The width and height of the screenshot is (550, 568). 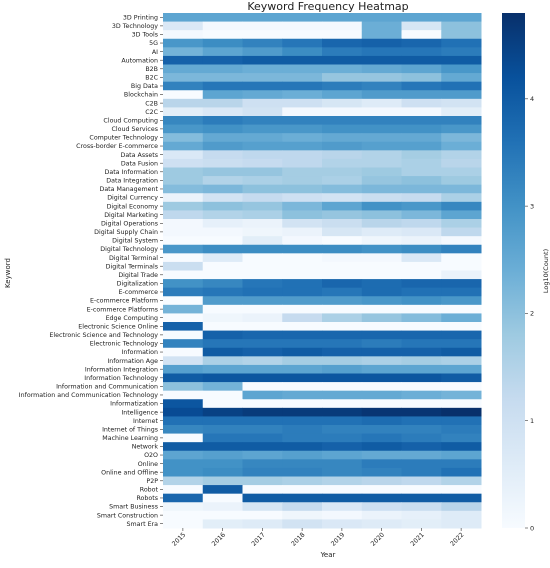 I want to click on y-tick-label: Automation, so click(x=139, y=60).